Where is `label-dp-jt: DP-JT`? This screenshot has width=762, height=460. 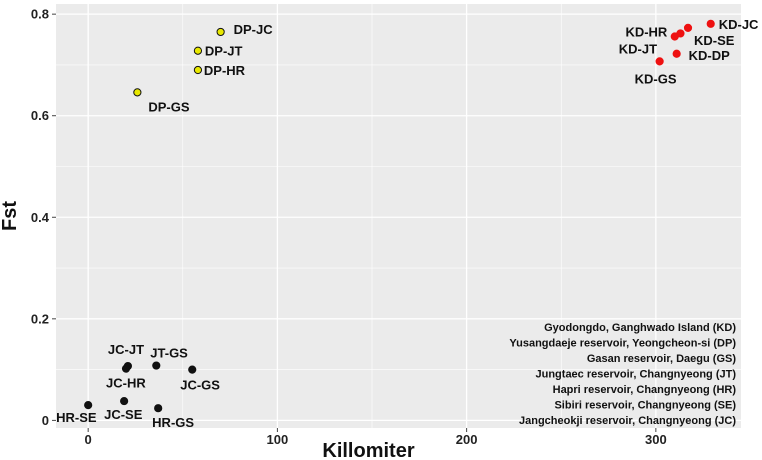 label-dp-jt: DP-JT is located at coordinates (224, 51).